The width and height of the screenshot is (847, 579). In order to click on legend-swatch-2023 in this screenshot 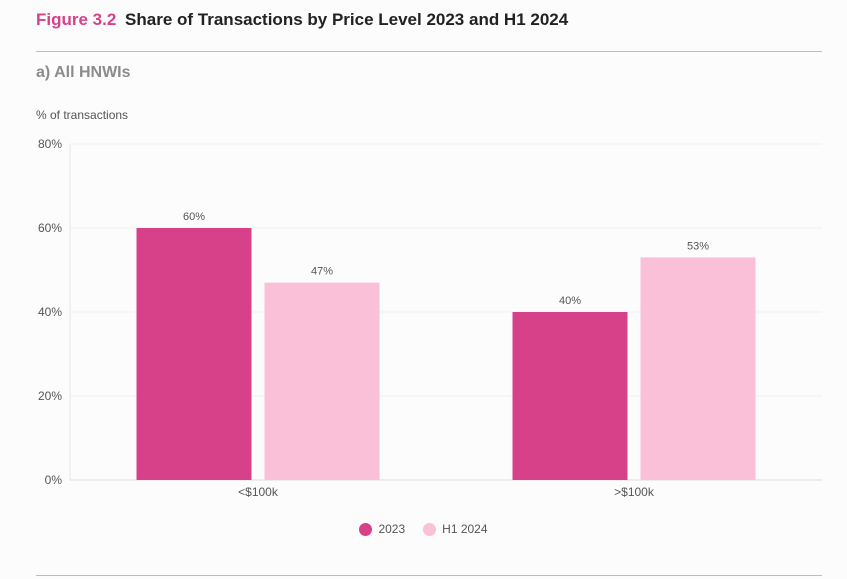, I will do `click(366, 529)`.